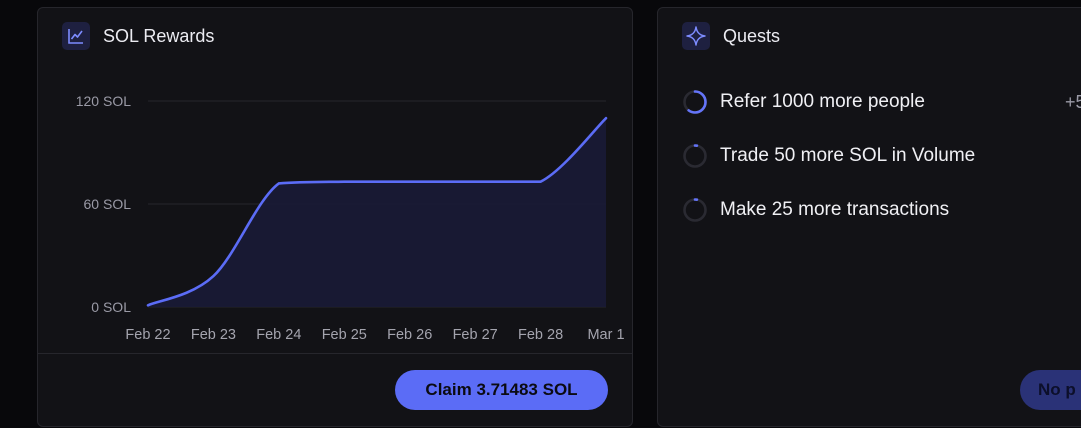  Describe the element at coordinates (108, 204) in the screenshot. I see `y-tick-label: 60 SOL` at that location.